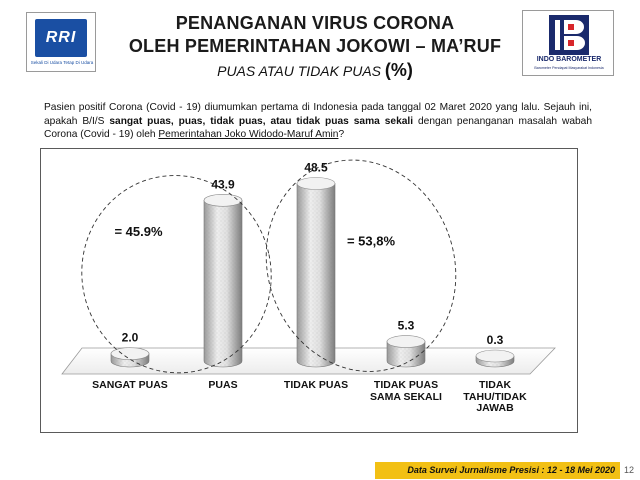  What do you see at coordinates (495, 385) in the screenshot?
I see `category-label-line: TIDAK` at bounding box center [495, 385].